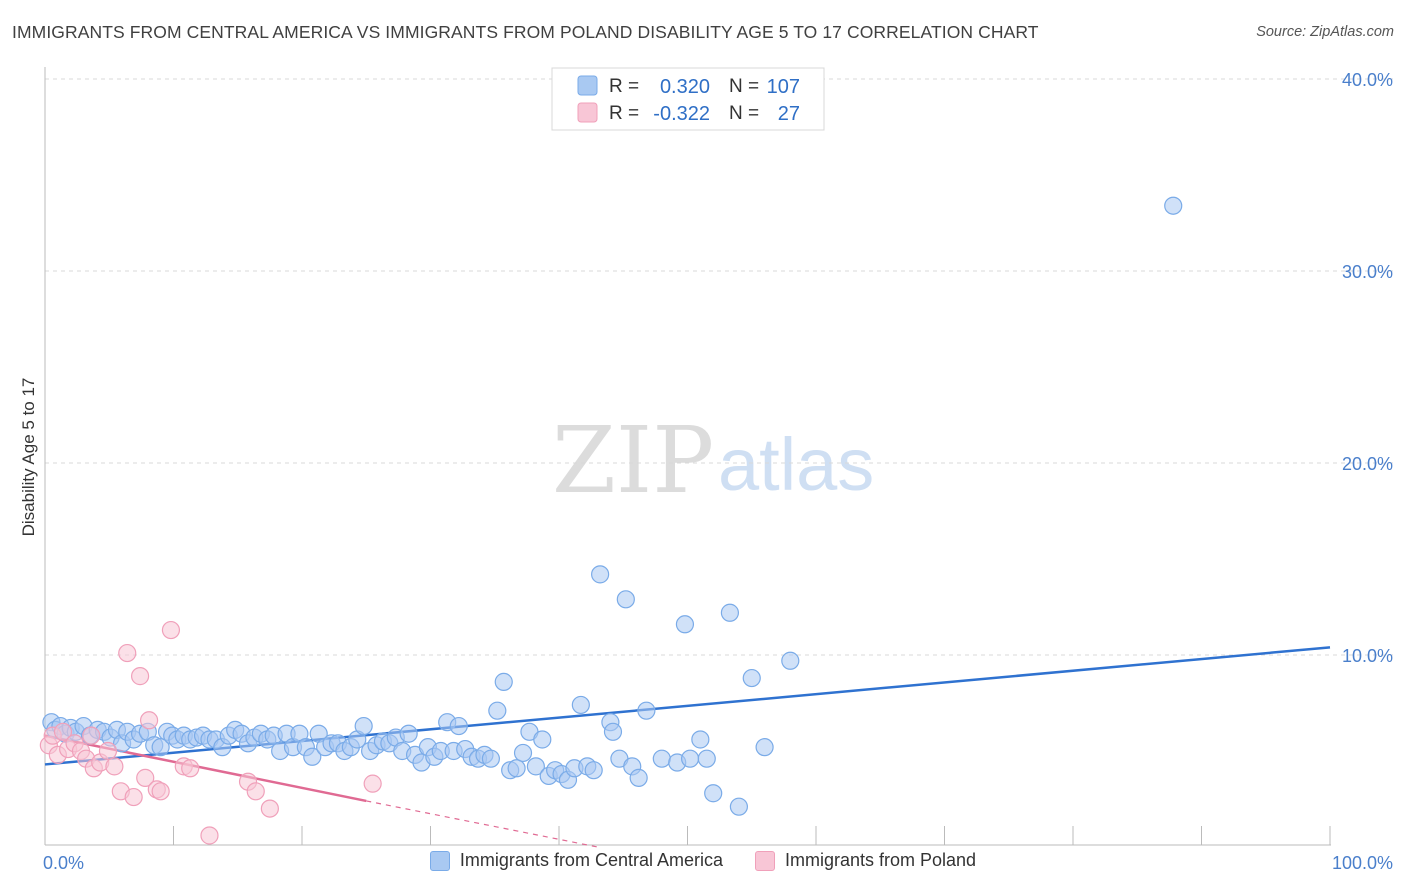 The height and width of the screenshot is (892, 1406). I want to click on legend-item-poland: Immigrants from Poland, so click(865, 860).